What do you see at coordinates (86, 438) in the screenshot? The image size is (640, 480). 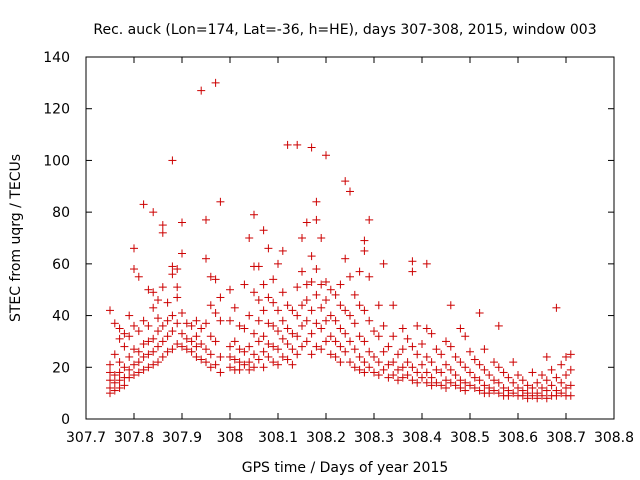 I see `x-tick-label: 307.7` at bounding box center [86, 438].